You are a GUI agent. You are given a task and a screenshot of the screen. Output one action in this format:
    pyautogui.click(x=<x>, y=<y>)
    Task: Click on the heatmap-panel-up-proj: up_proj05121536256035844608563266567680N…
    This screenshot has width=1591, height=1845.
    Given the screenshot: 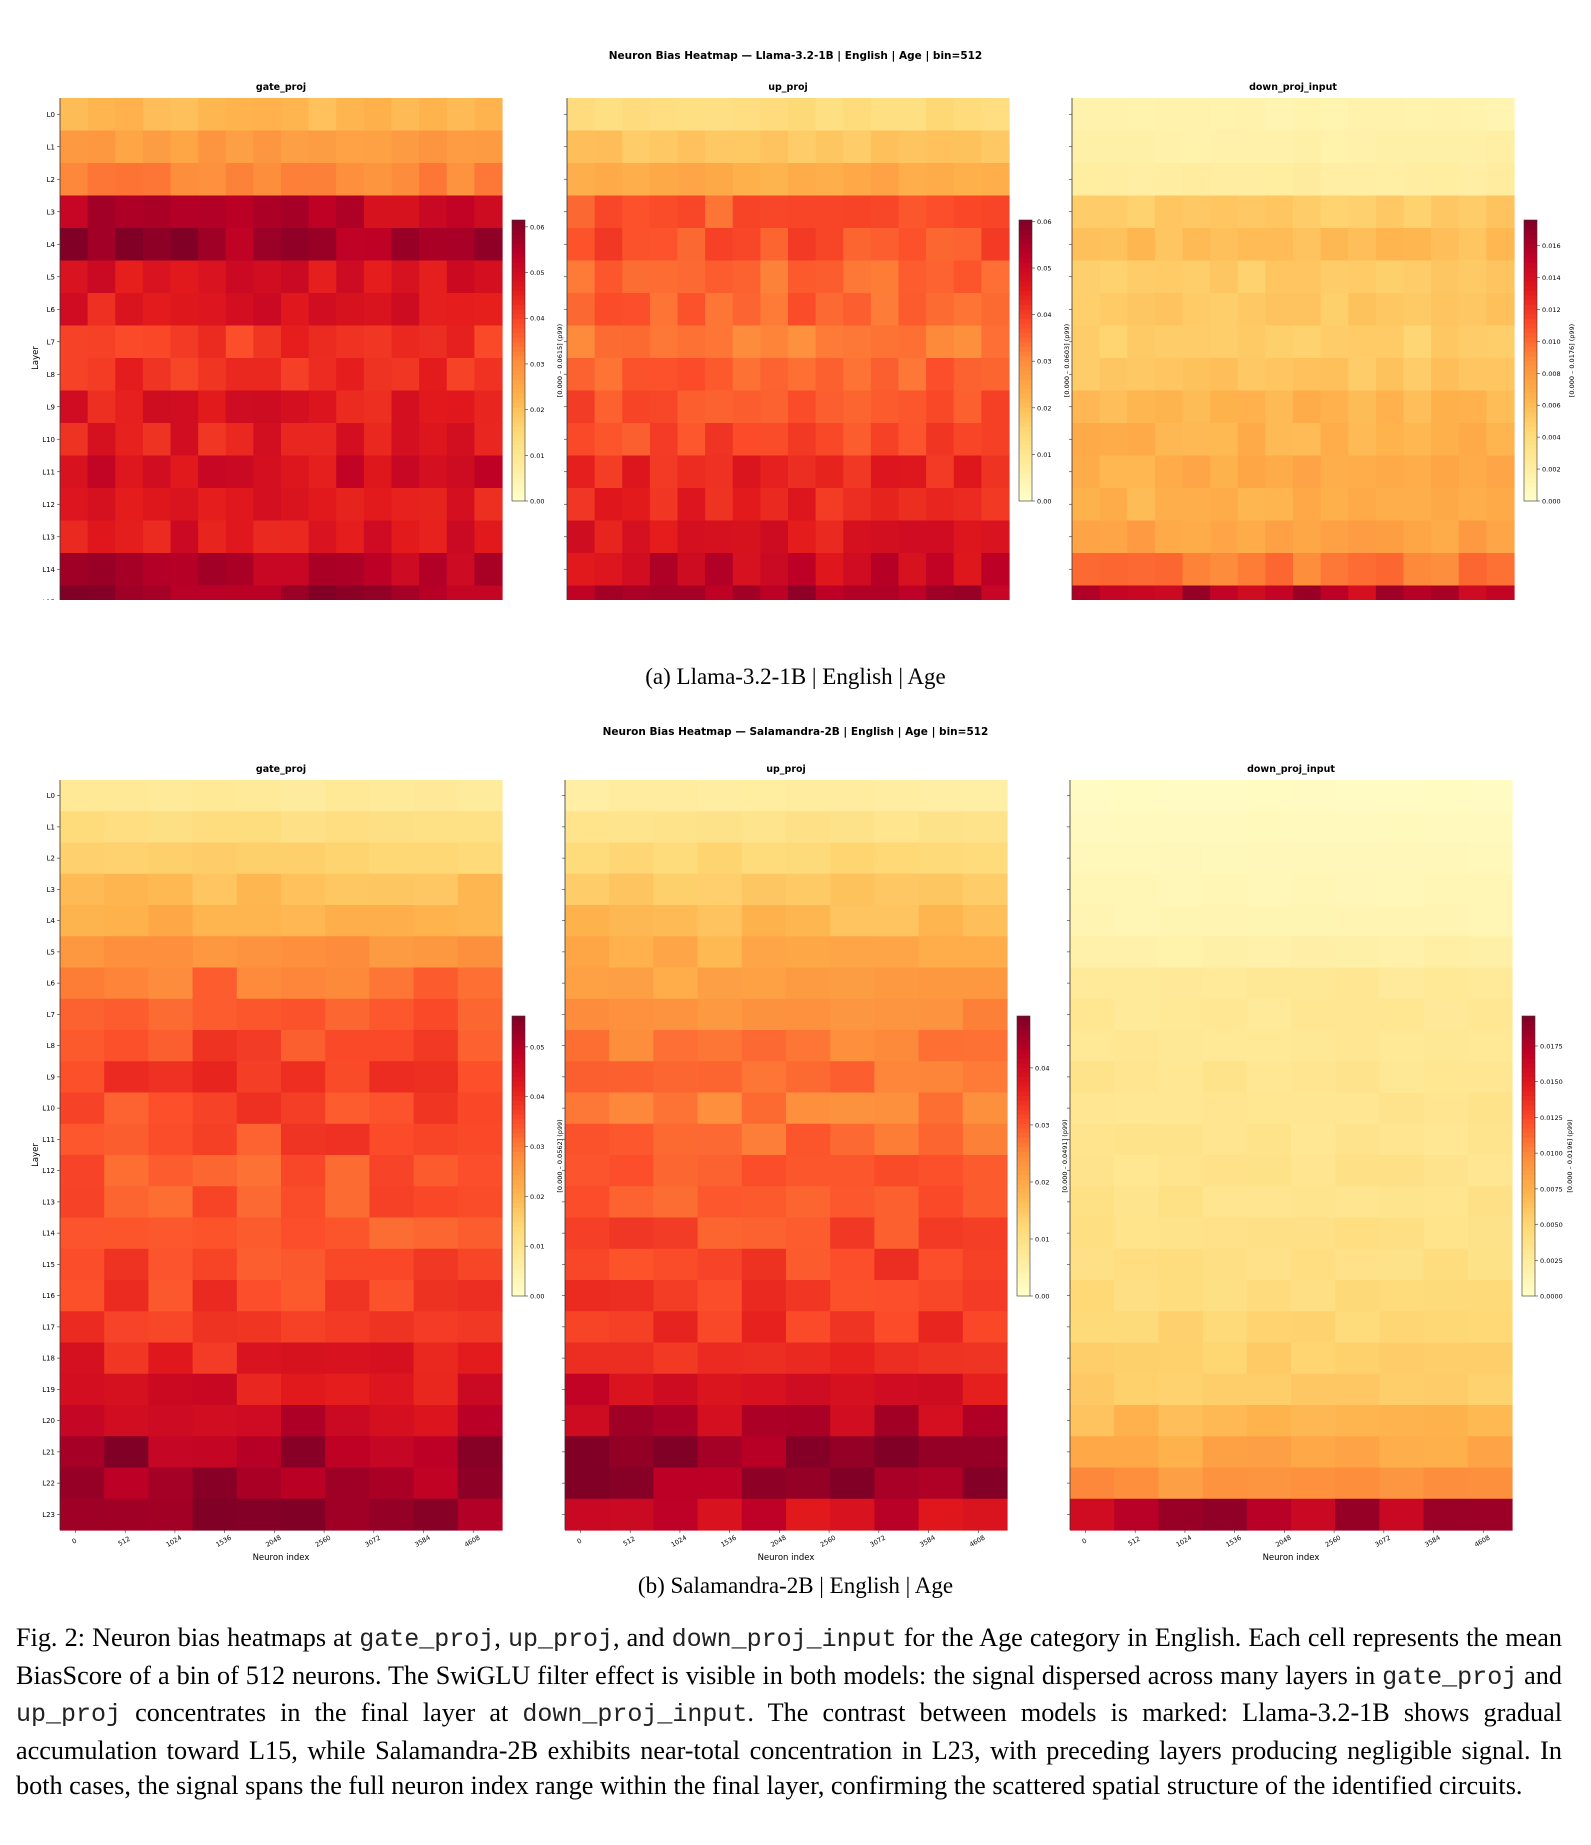 What is the action you would take?
    pyautogui.click(x=817, y=341)
    